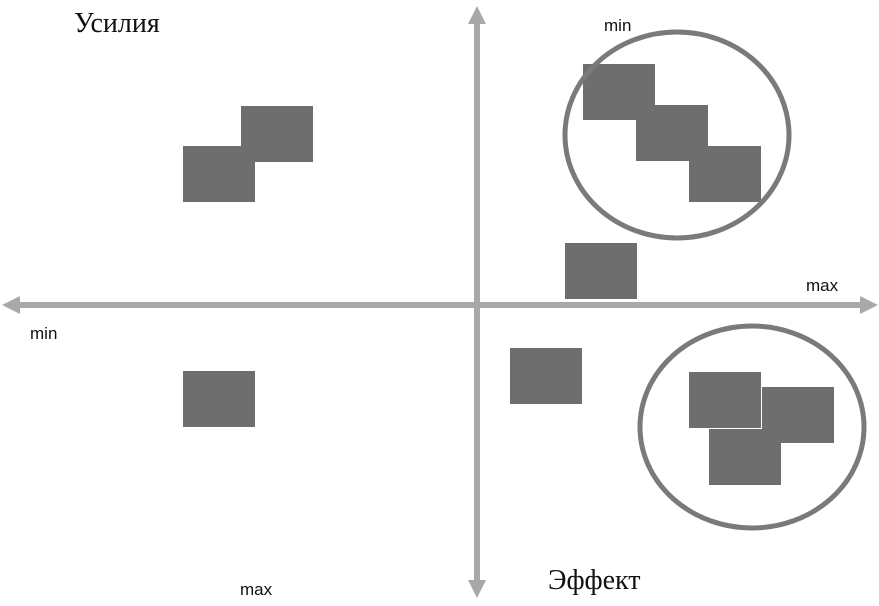  Describe the element at coordinates (117, 23) in the screenshot. I see `efforts-axis-title: Усилия` at that location.